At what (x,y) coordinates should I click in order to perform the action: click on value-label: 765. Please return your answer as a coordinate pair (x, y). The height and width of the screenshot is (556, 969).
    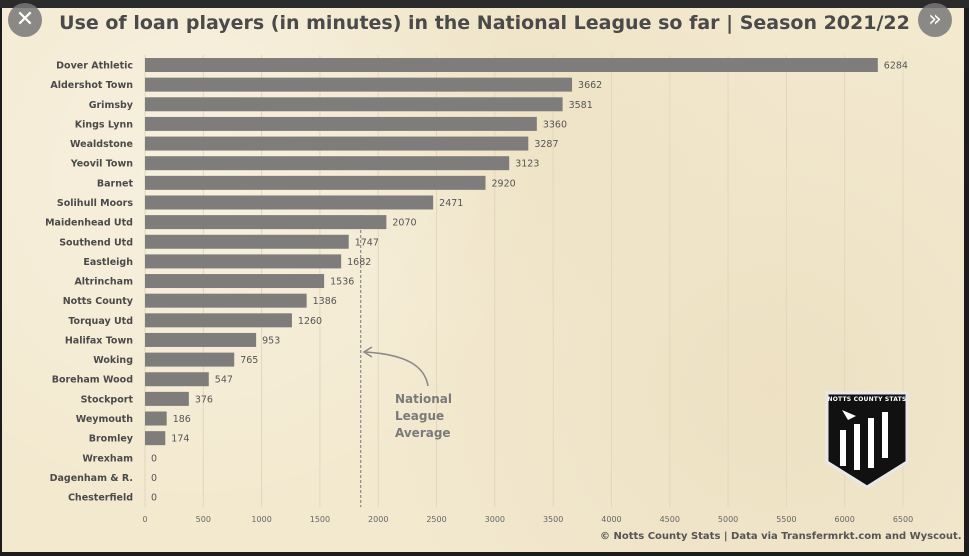
    Looking at the image, I should click on (249, 360).